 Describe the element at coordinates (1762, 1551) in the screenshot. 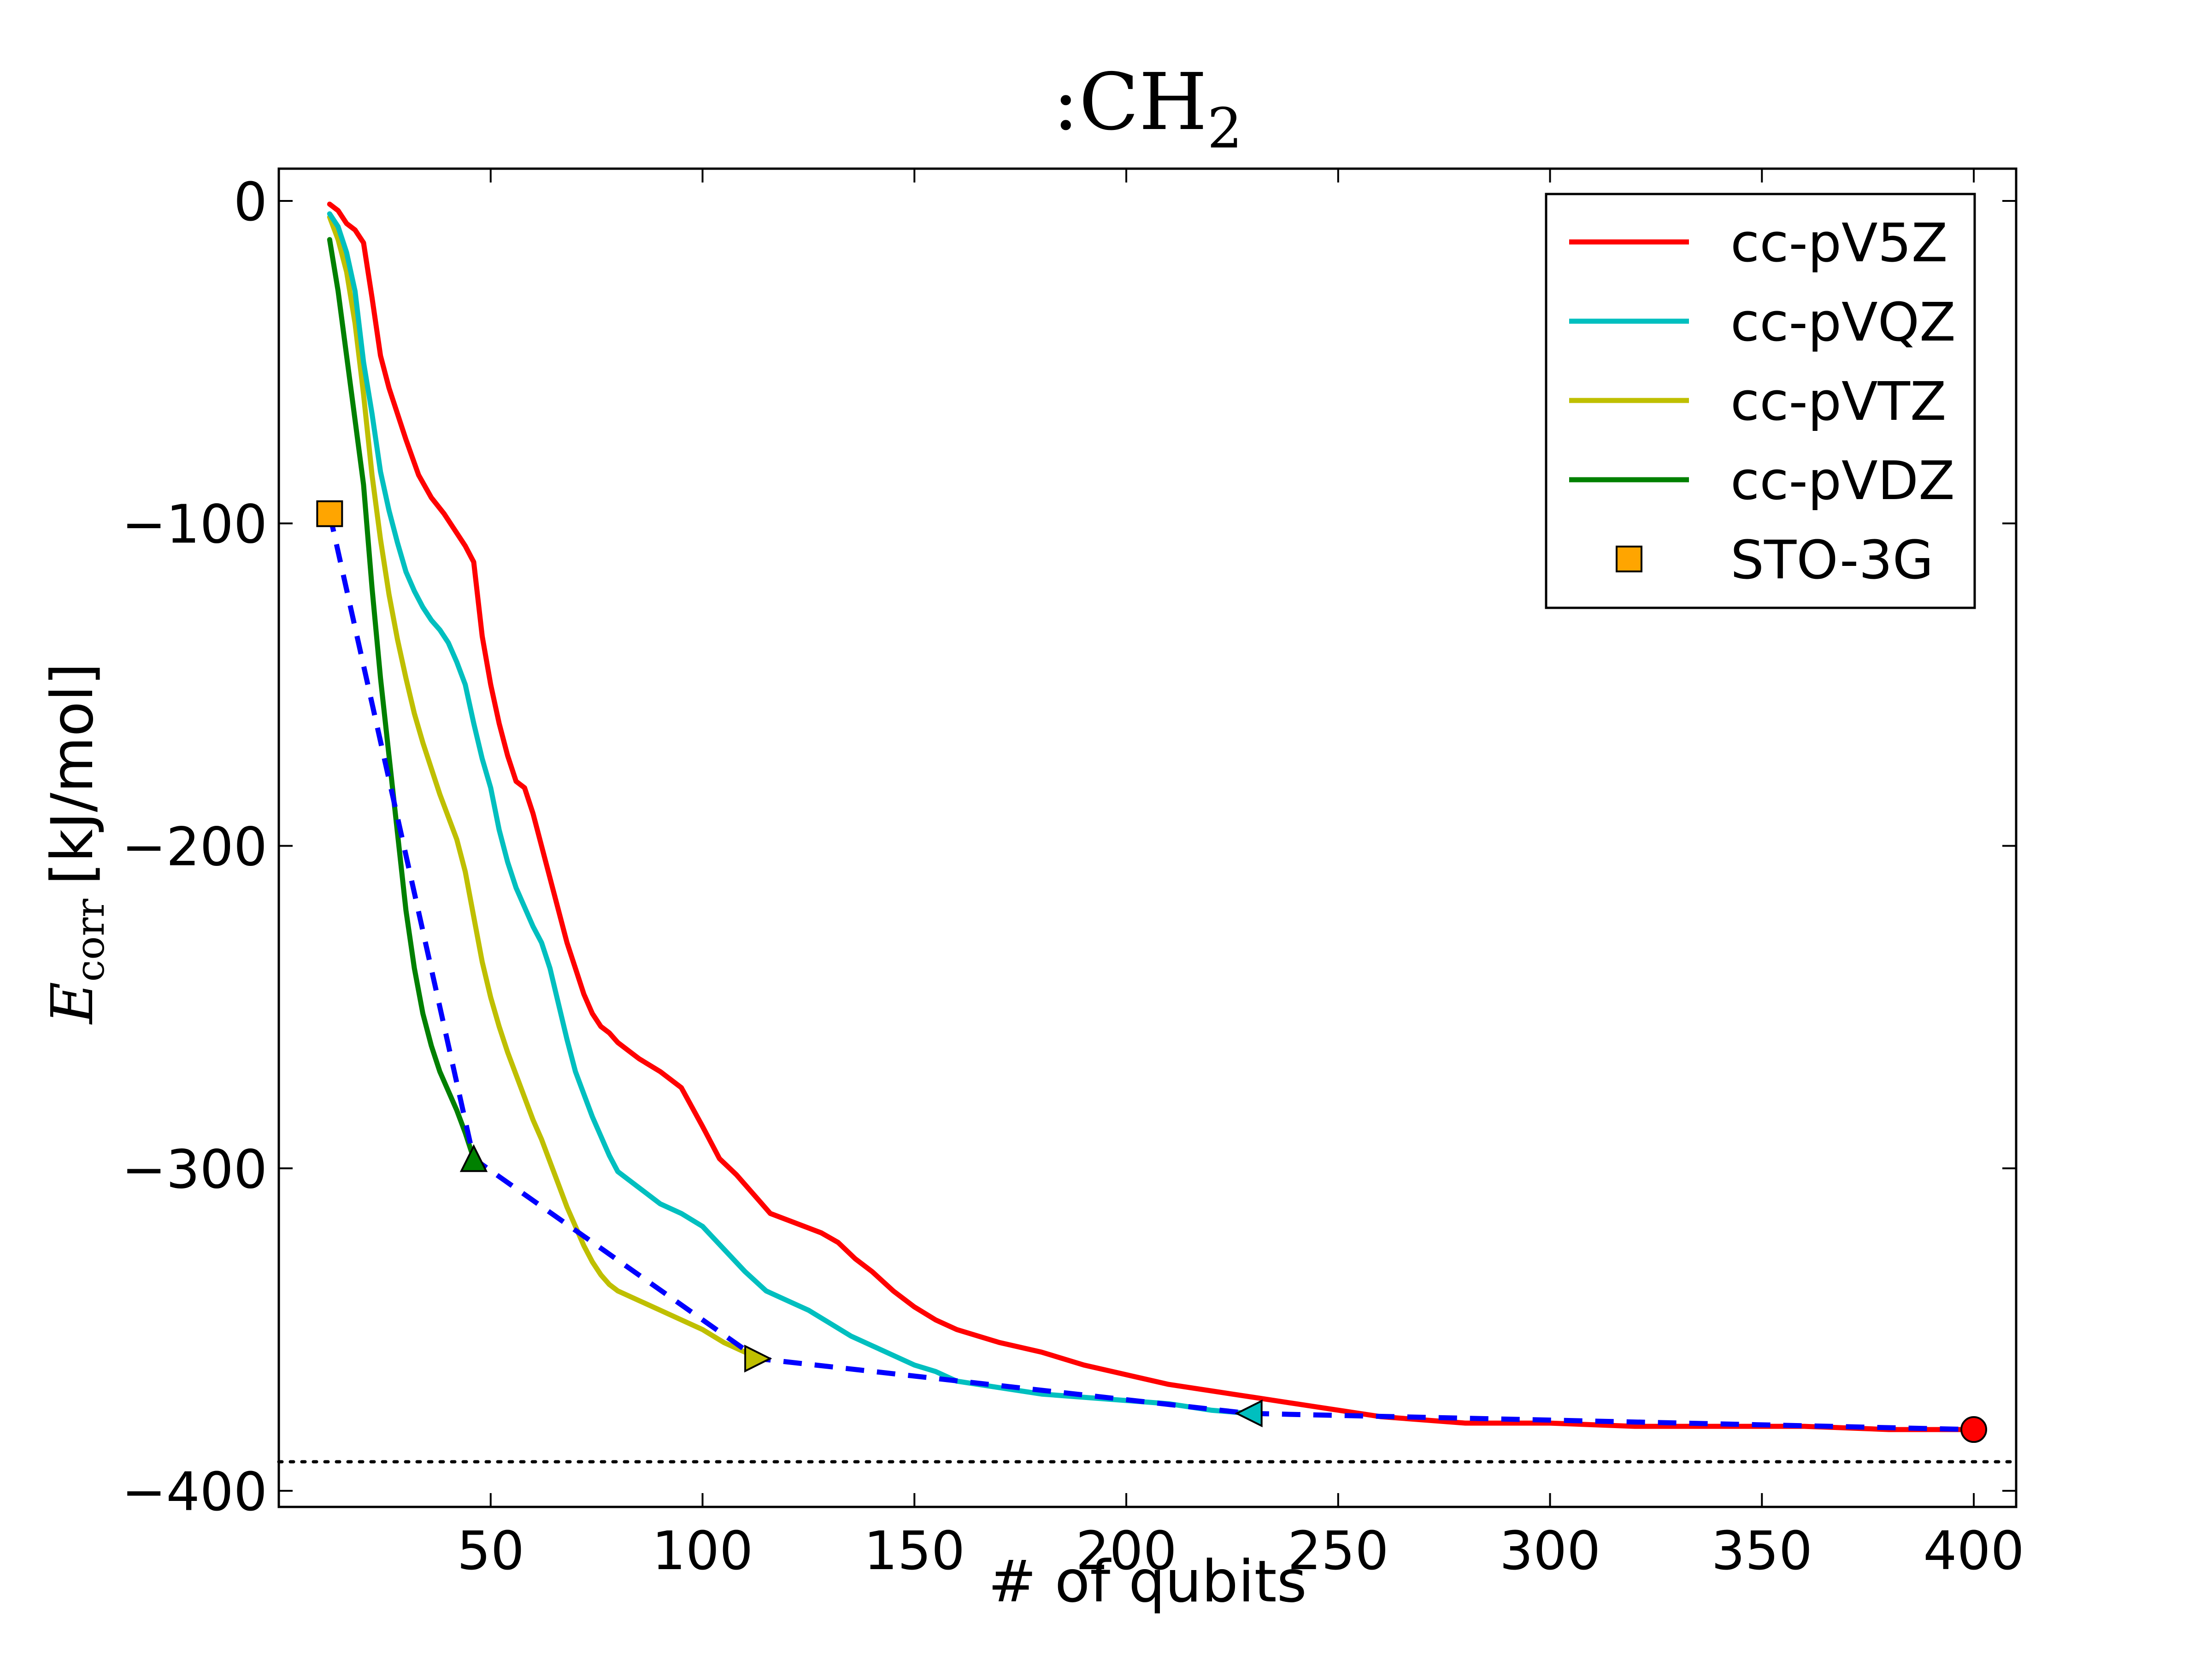

I see `x-tick-label: 350` at that location.